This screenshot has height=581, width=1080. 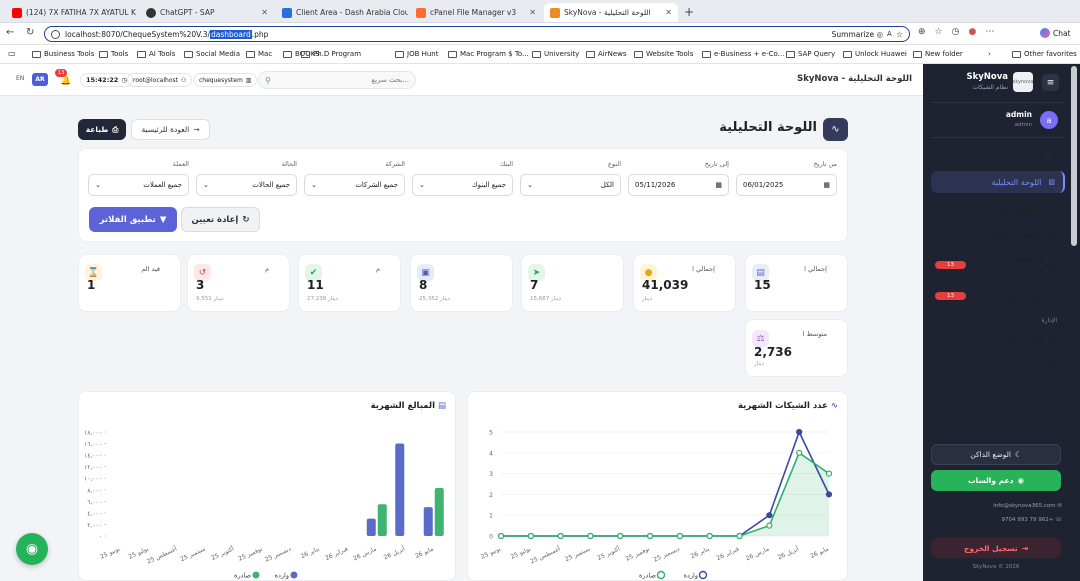 I want to click on x-tick-label: سبتمبر 25, so click(x=192, y=554).